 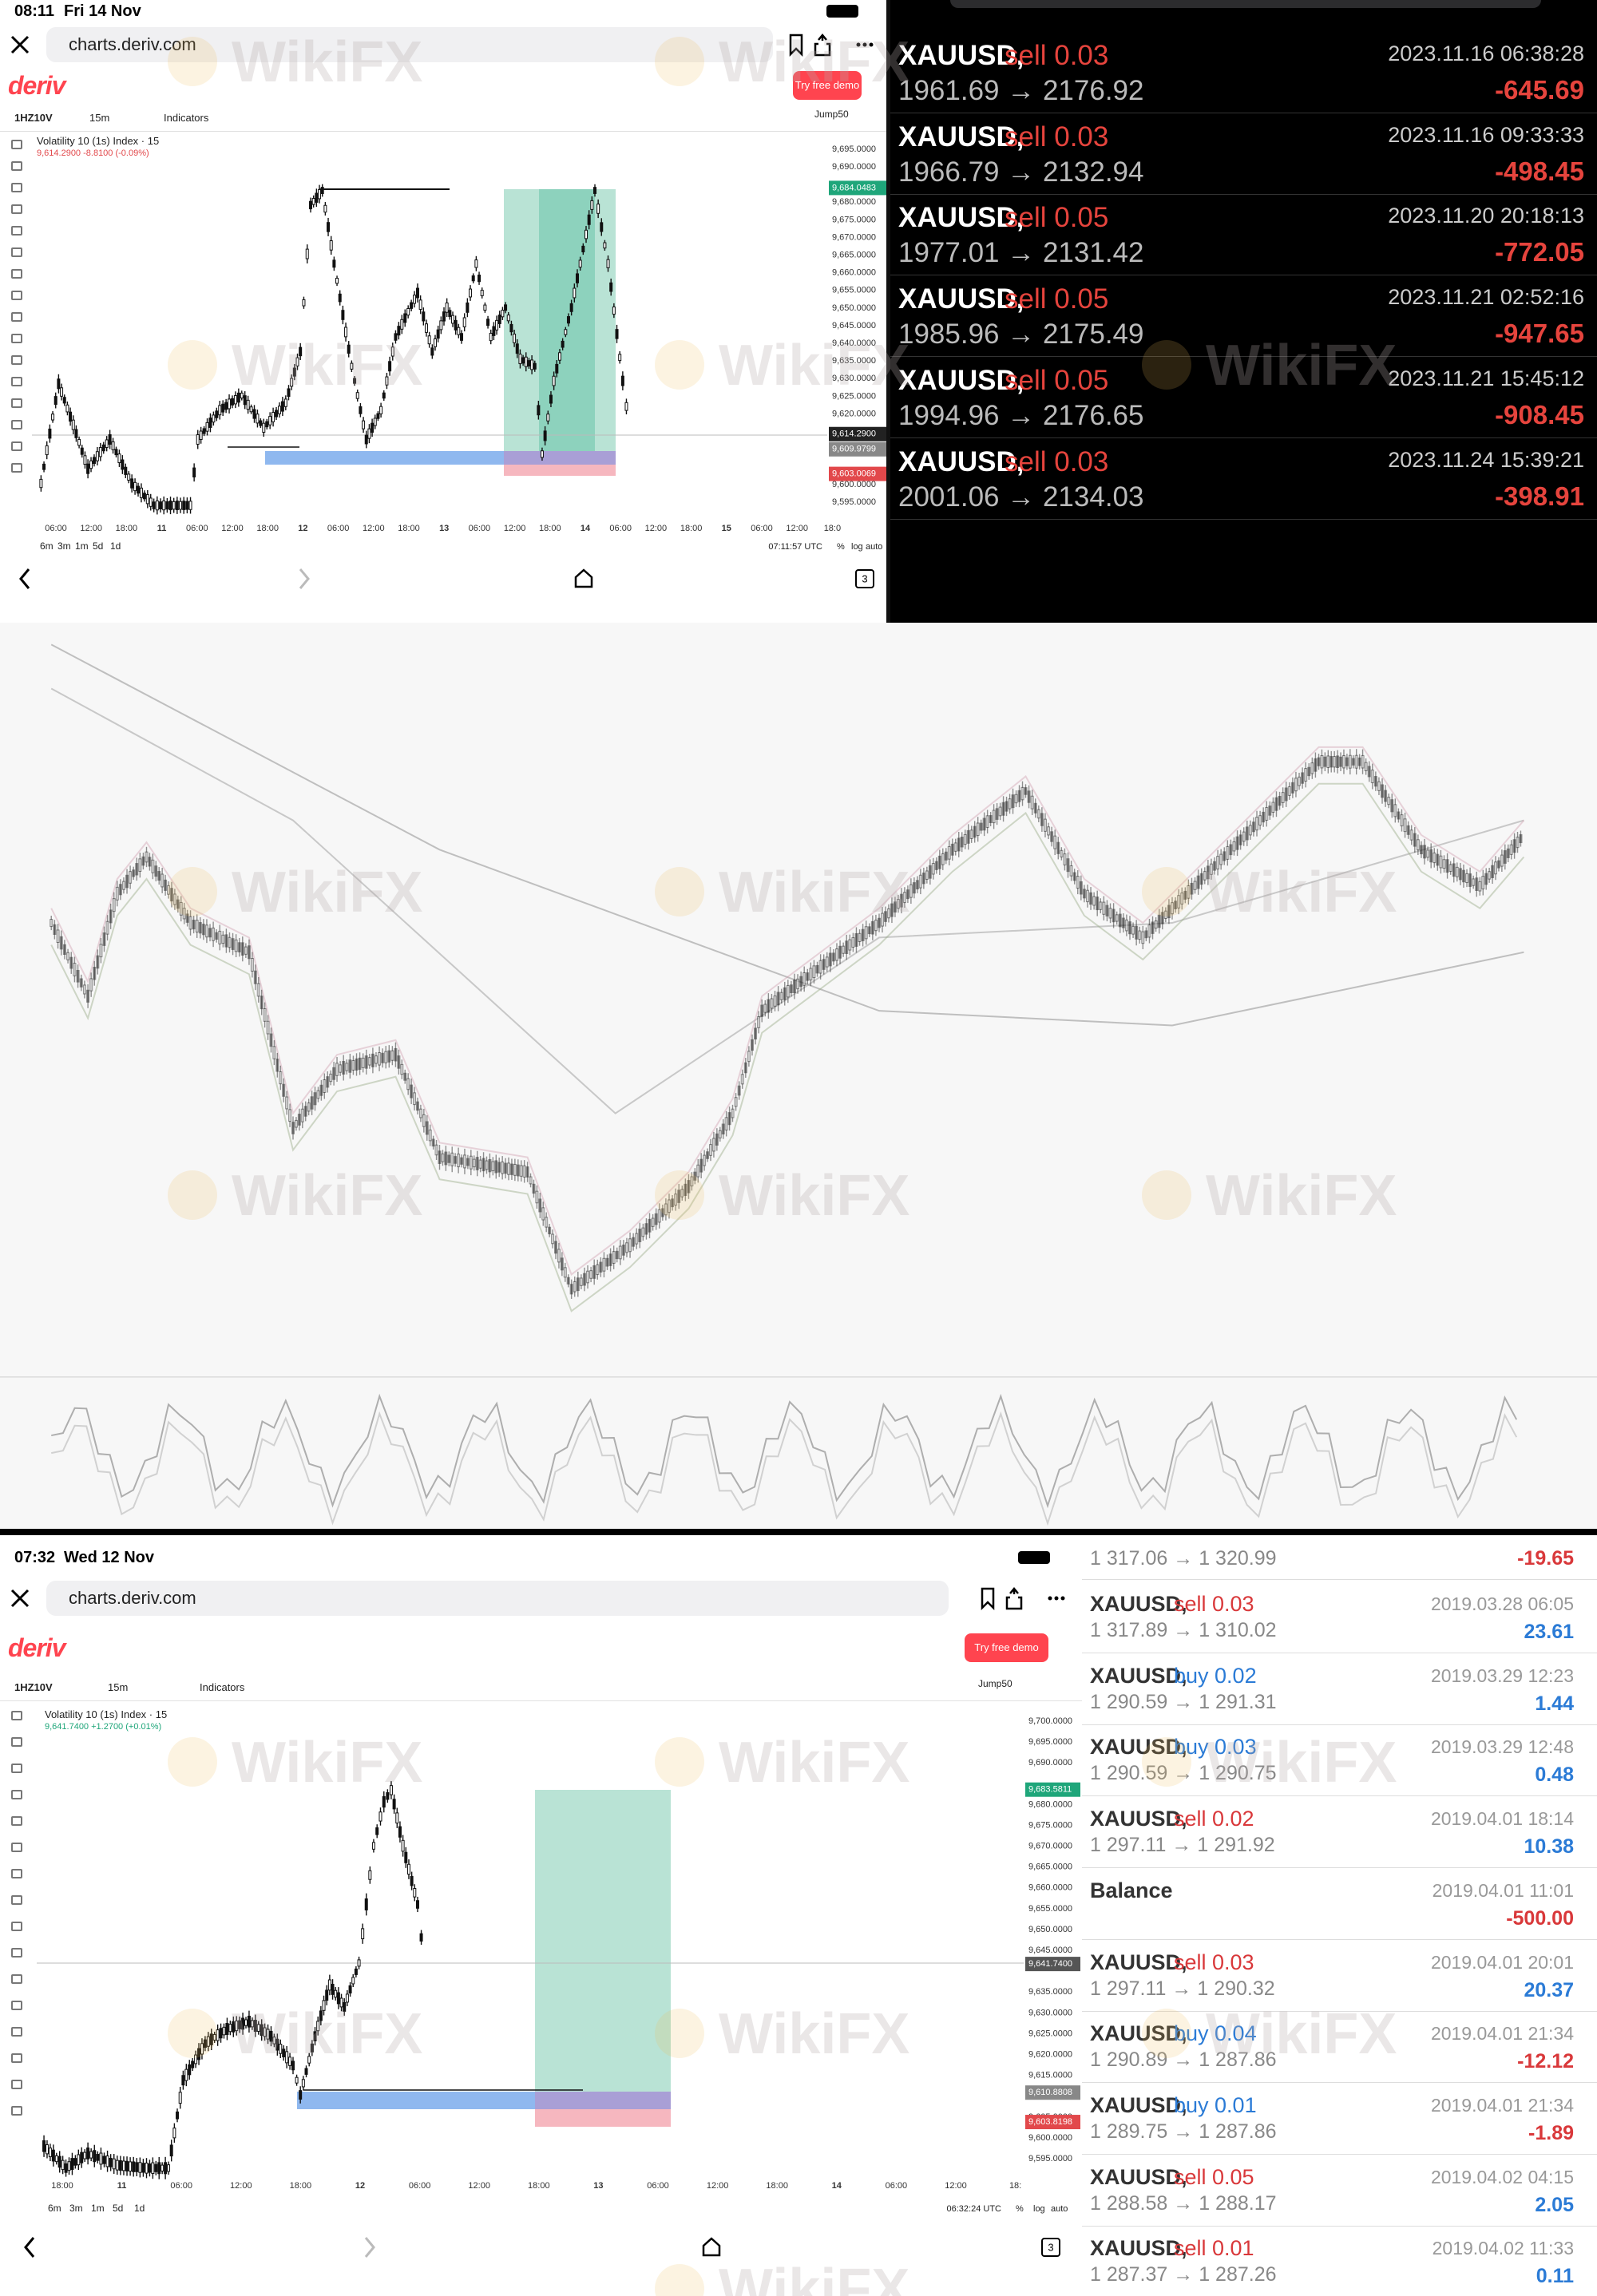 I want to click on close-icon, so click(x=20, y=1598).